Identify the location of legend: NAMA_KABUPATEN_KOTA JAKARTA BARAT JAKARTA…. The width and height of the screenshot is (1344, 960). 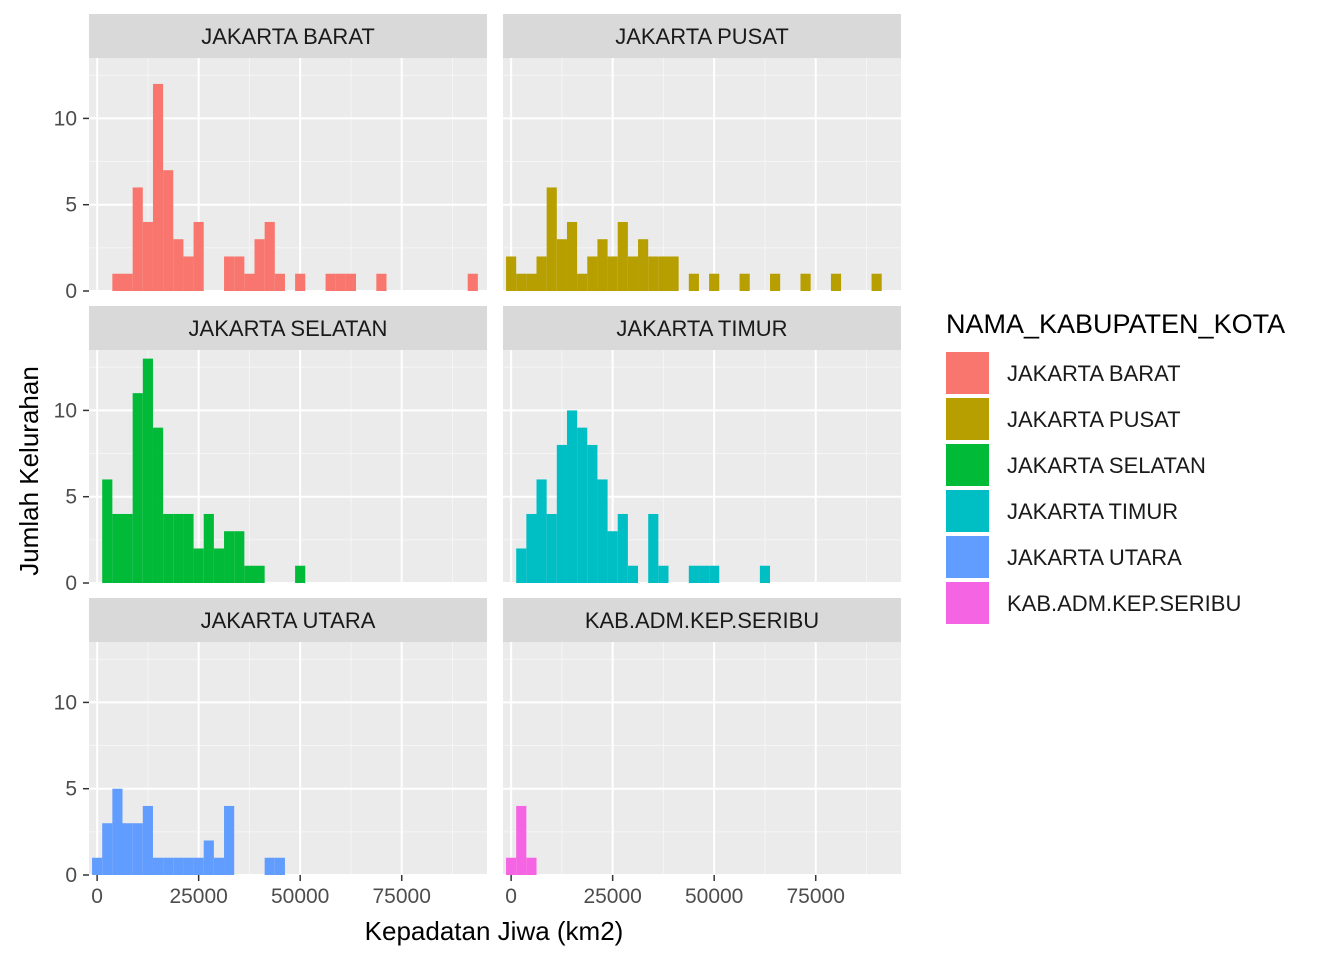
(1115, 466).